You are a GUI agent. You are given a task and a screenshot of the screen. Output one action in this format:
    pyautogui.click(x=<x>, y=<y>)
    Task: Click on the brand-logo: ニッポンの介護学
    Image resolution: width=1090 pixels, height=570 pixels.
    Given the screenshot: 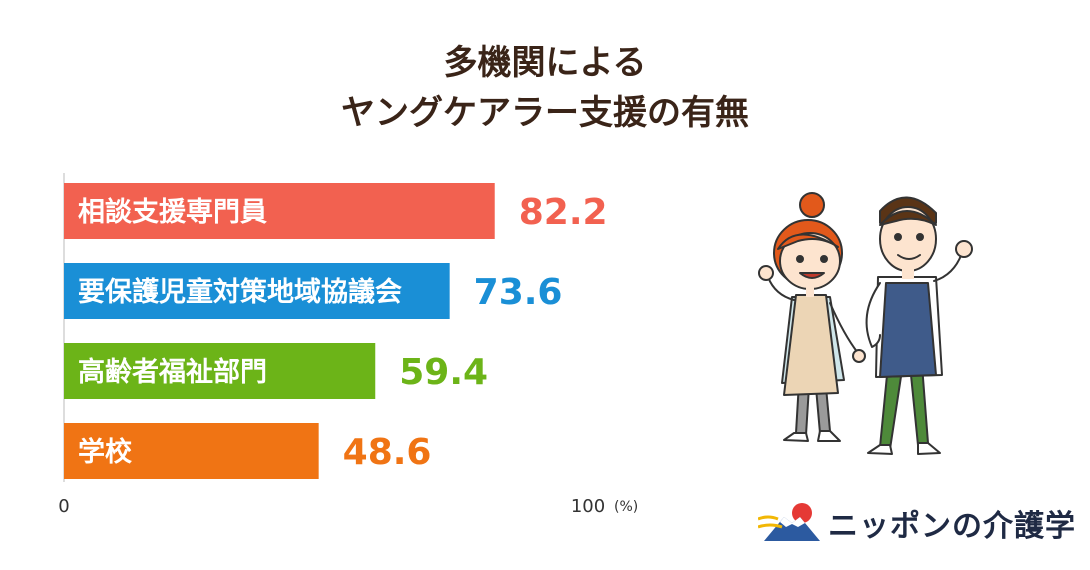 What is the action you would take?
    pyautogui.click(x=918, y=523)
    